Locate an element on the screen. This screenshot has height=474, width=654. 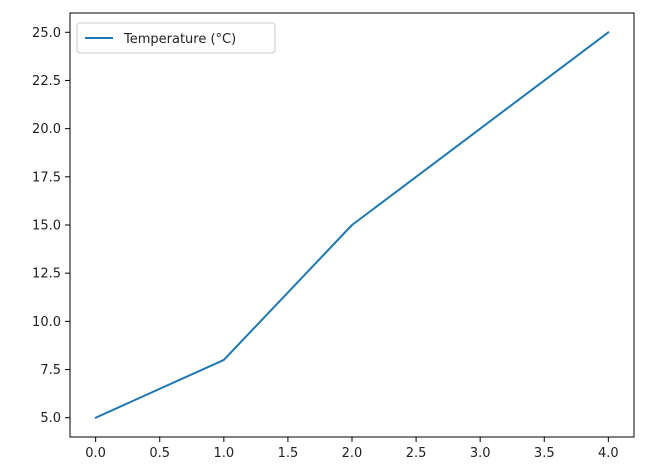
x-tick-label: 1.0 is located at coordinates (223, 453).